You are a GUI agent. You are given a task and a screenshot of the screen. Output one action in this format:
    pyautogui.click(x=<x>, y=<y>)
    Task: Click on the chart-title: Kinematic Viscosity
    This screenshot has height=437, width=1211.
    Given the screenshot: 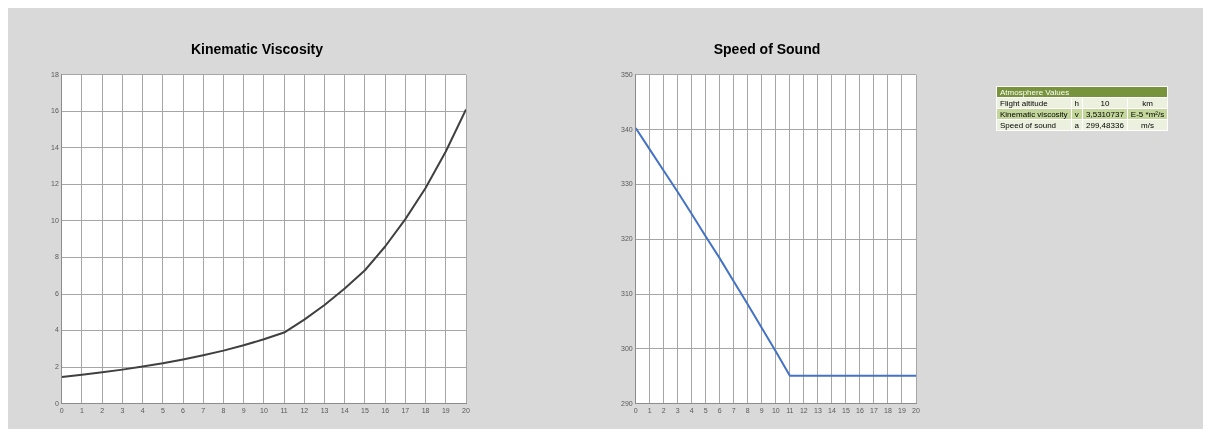 What is the action you would take?
    pyautogui.click(x=257, y=49)
    